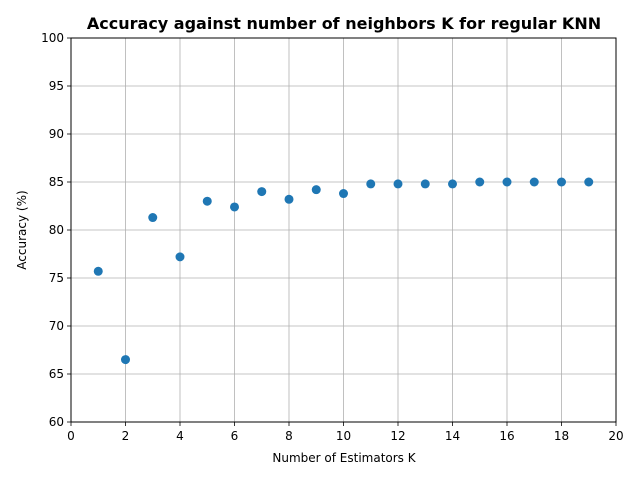  Describe the element at coordinates (56, 86) in the screenshot. I see `y-tick-label: 95` at that location.